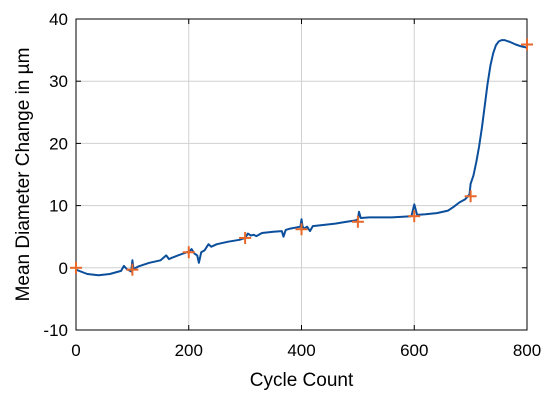 This screenshot has width=550, height=400. Describe the element at coordinates (58, 206) in the screenshot. I see `y-tick-label: 10` at that location.